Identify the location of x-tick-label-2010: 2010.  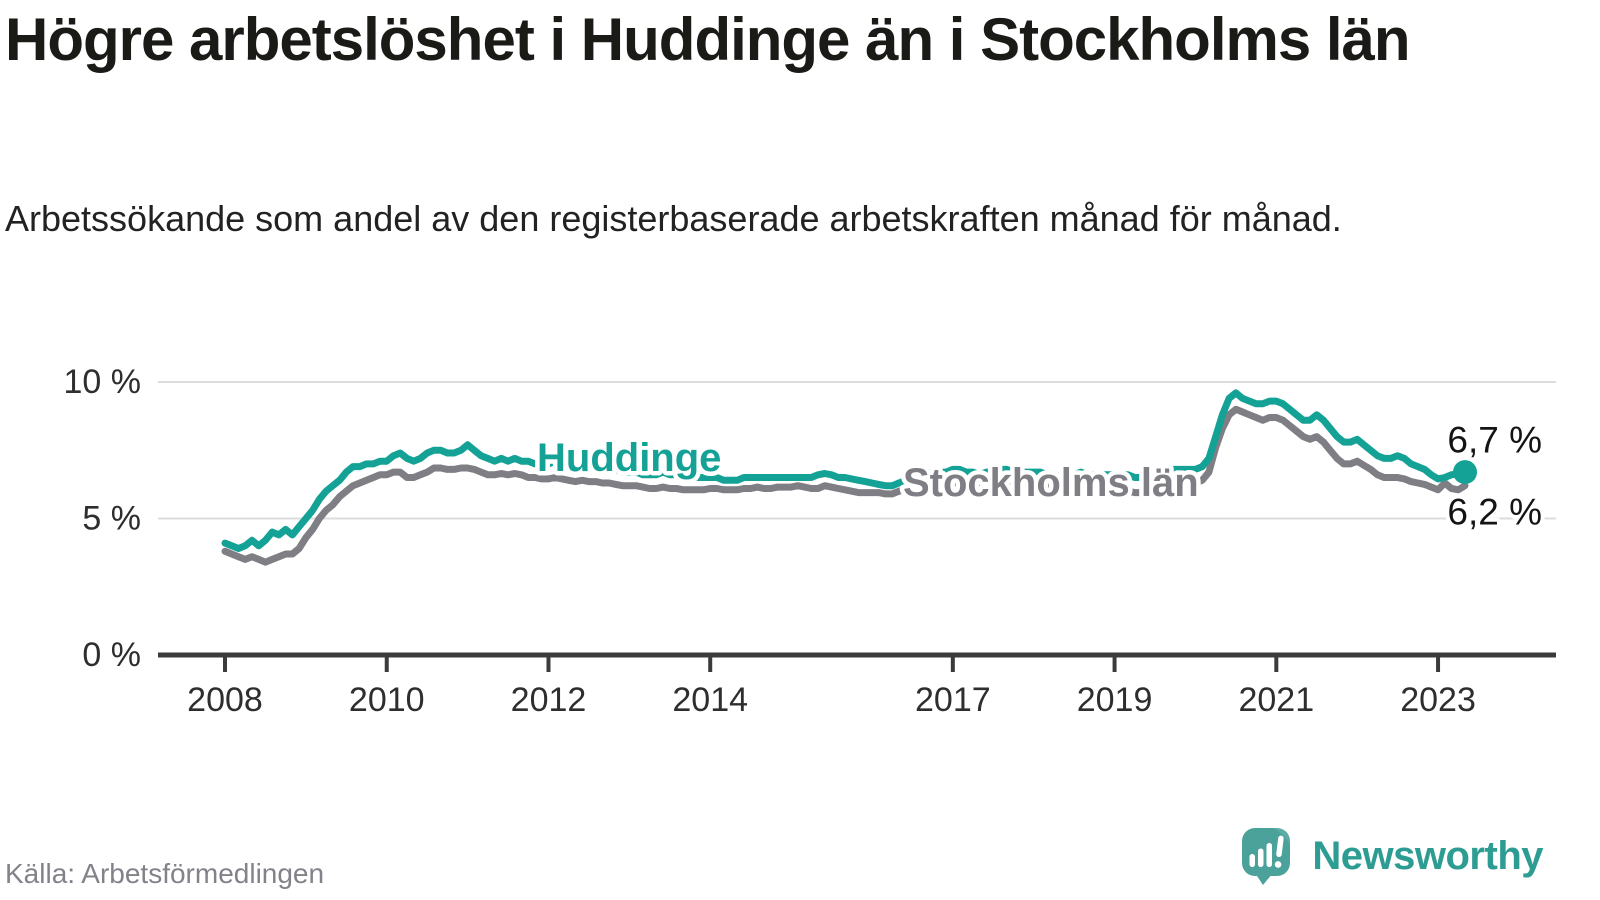
(387, 700).